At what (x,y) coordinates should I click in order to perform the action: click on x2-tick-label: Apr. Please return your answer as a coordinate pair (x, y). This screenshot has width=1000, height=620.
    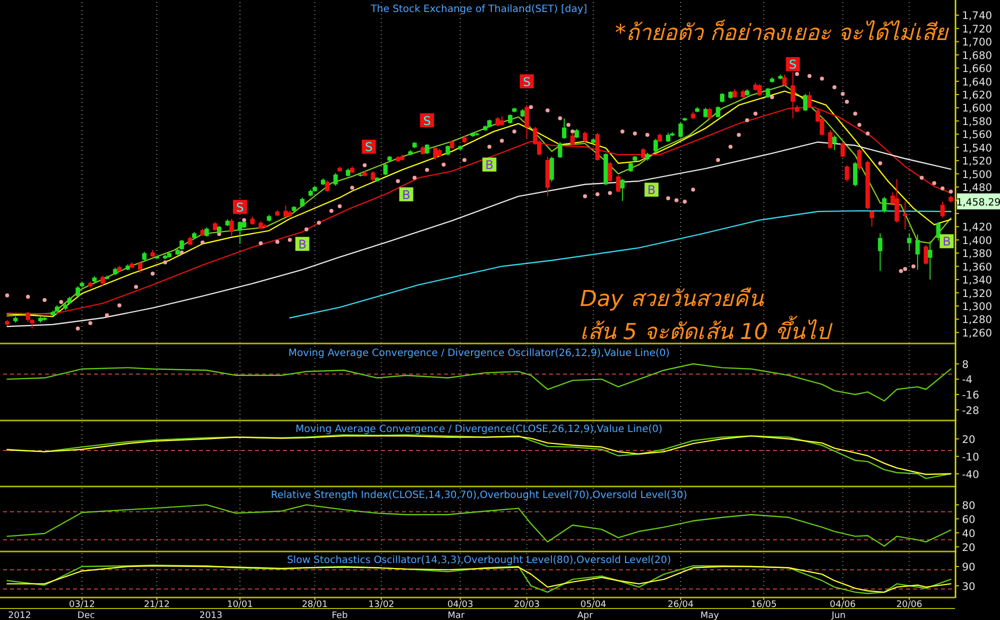
    Looking at the image, I should click on (585, 615).